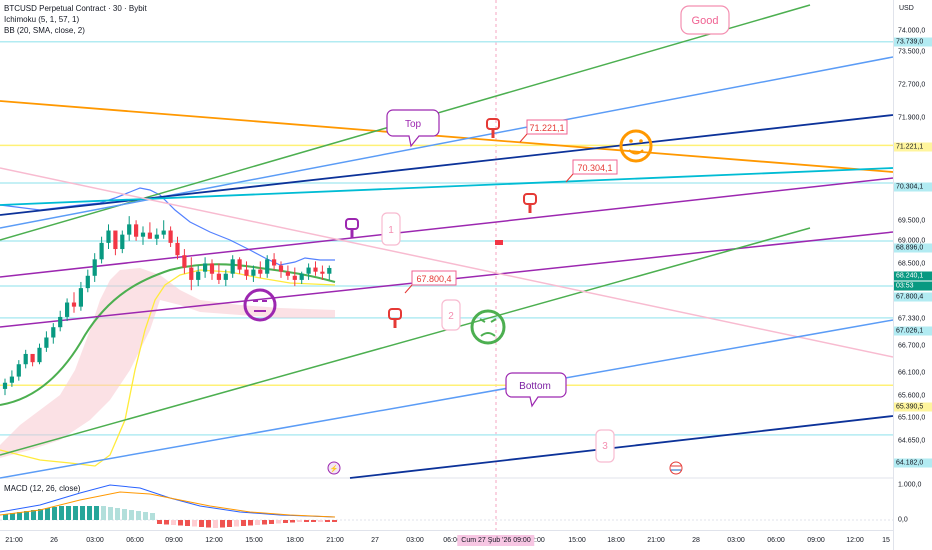  I want to click on macd-line, so click(168, 501).